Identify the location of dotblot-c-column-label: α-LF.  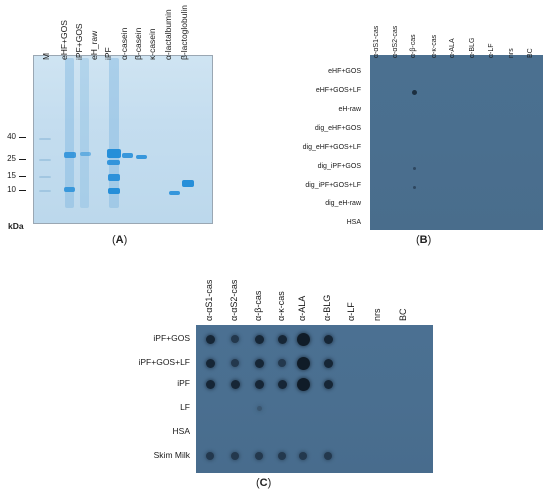
(351, 311).